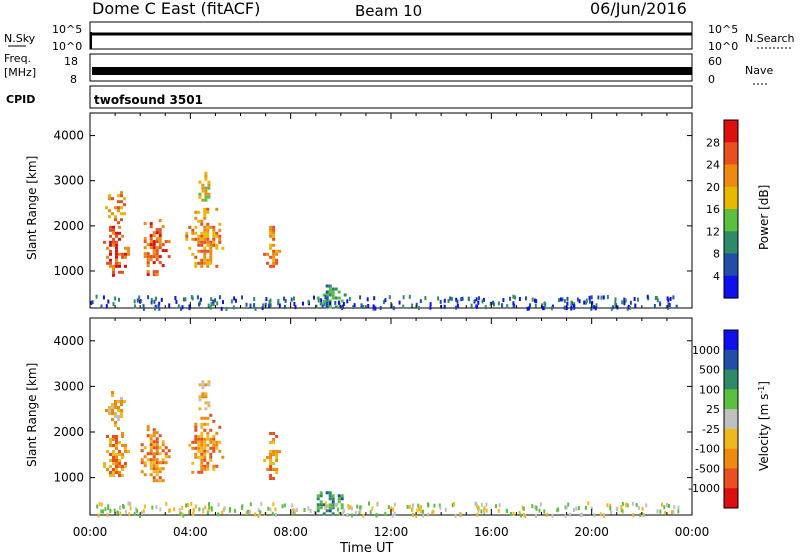 The image size is (800, 554). I want to click on colorbar-tick-label: 8, so click(716, 254).